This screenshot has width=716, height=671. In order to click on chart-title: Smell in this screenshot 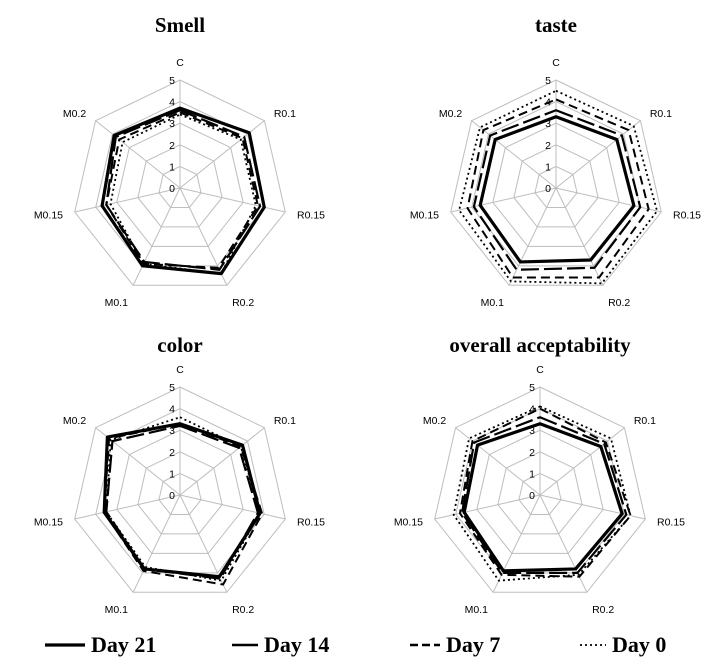, I will do `click(180, 25)`.